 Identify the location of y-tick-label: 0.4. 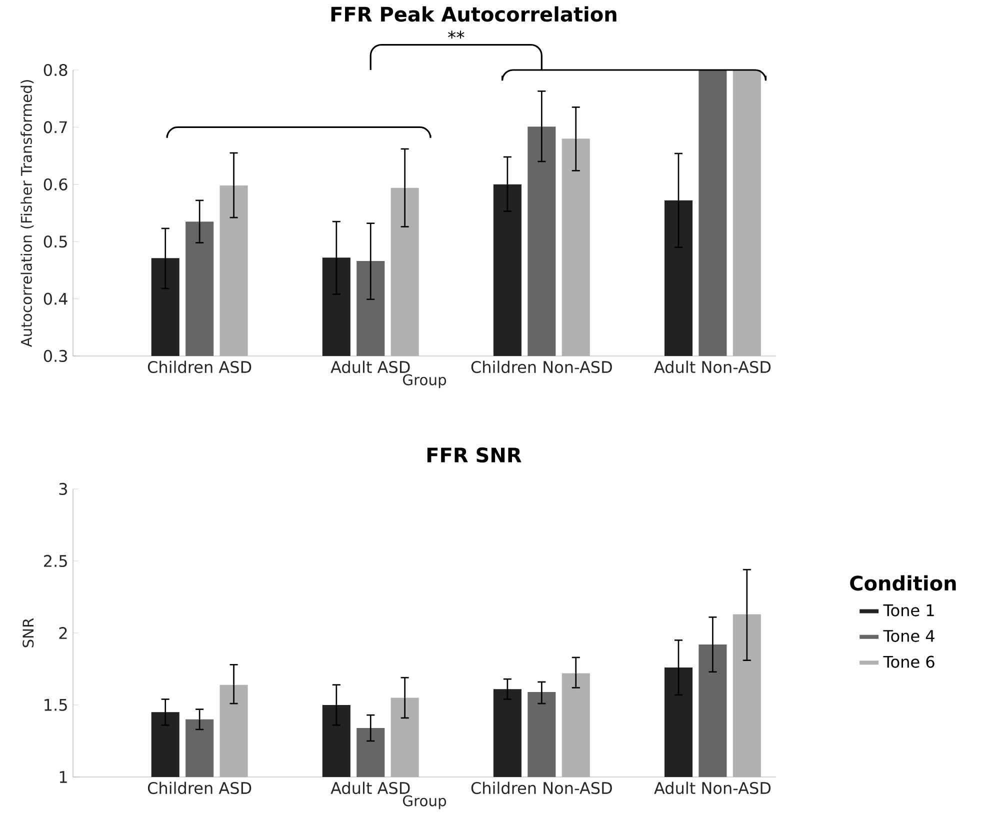
(56, 298).